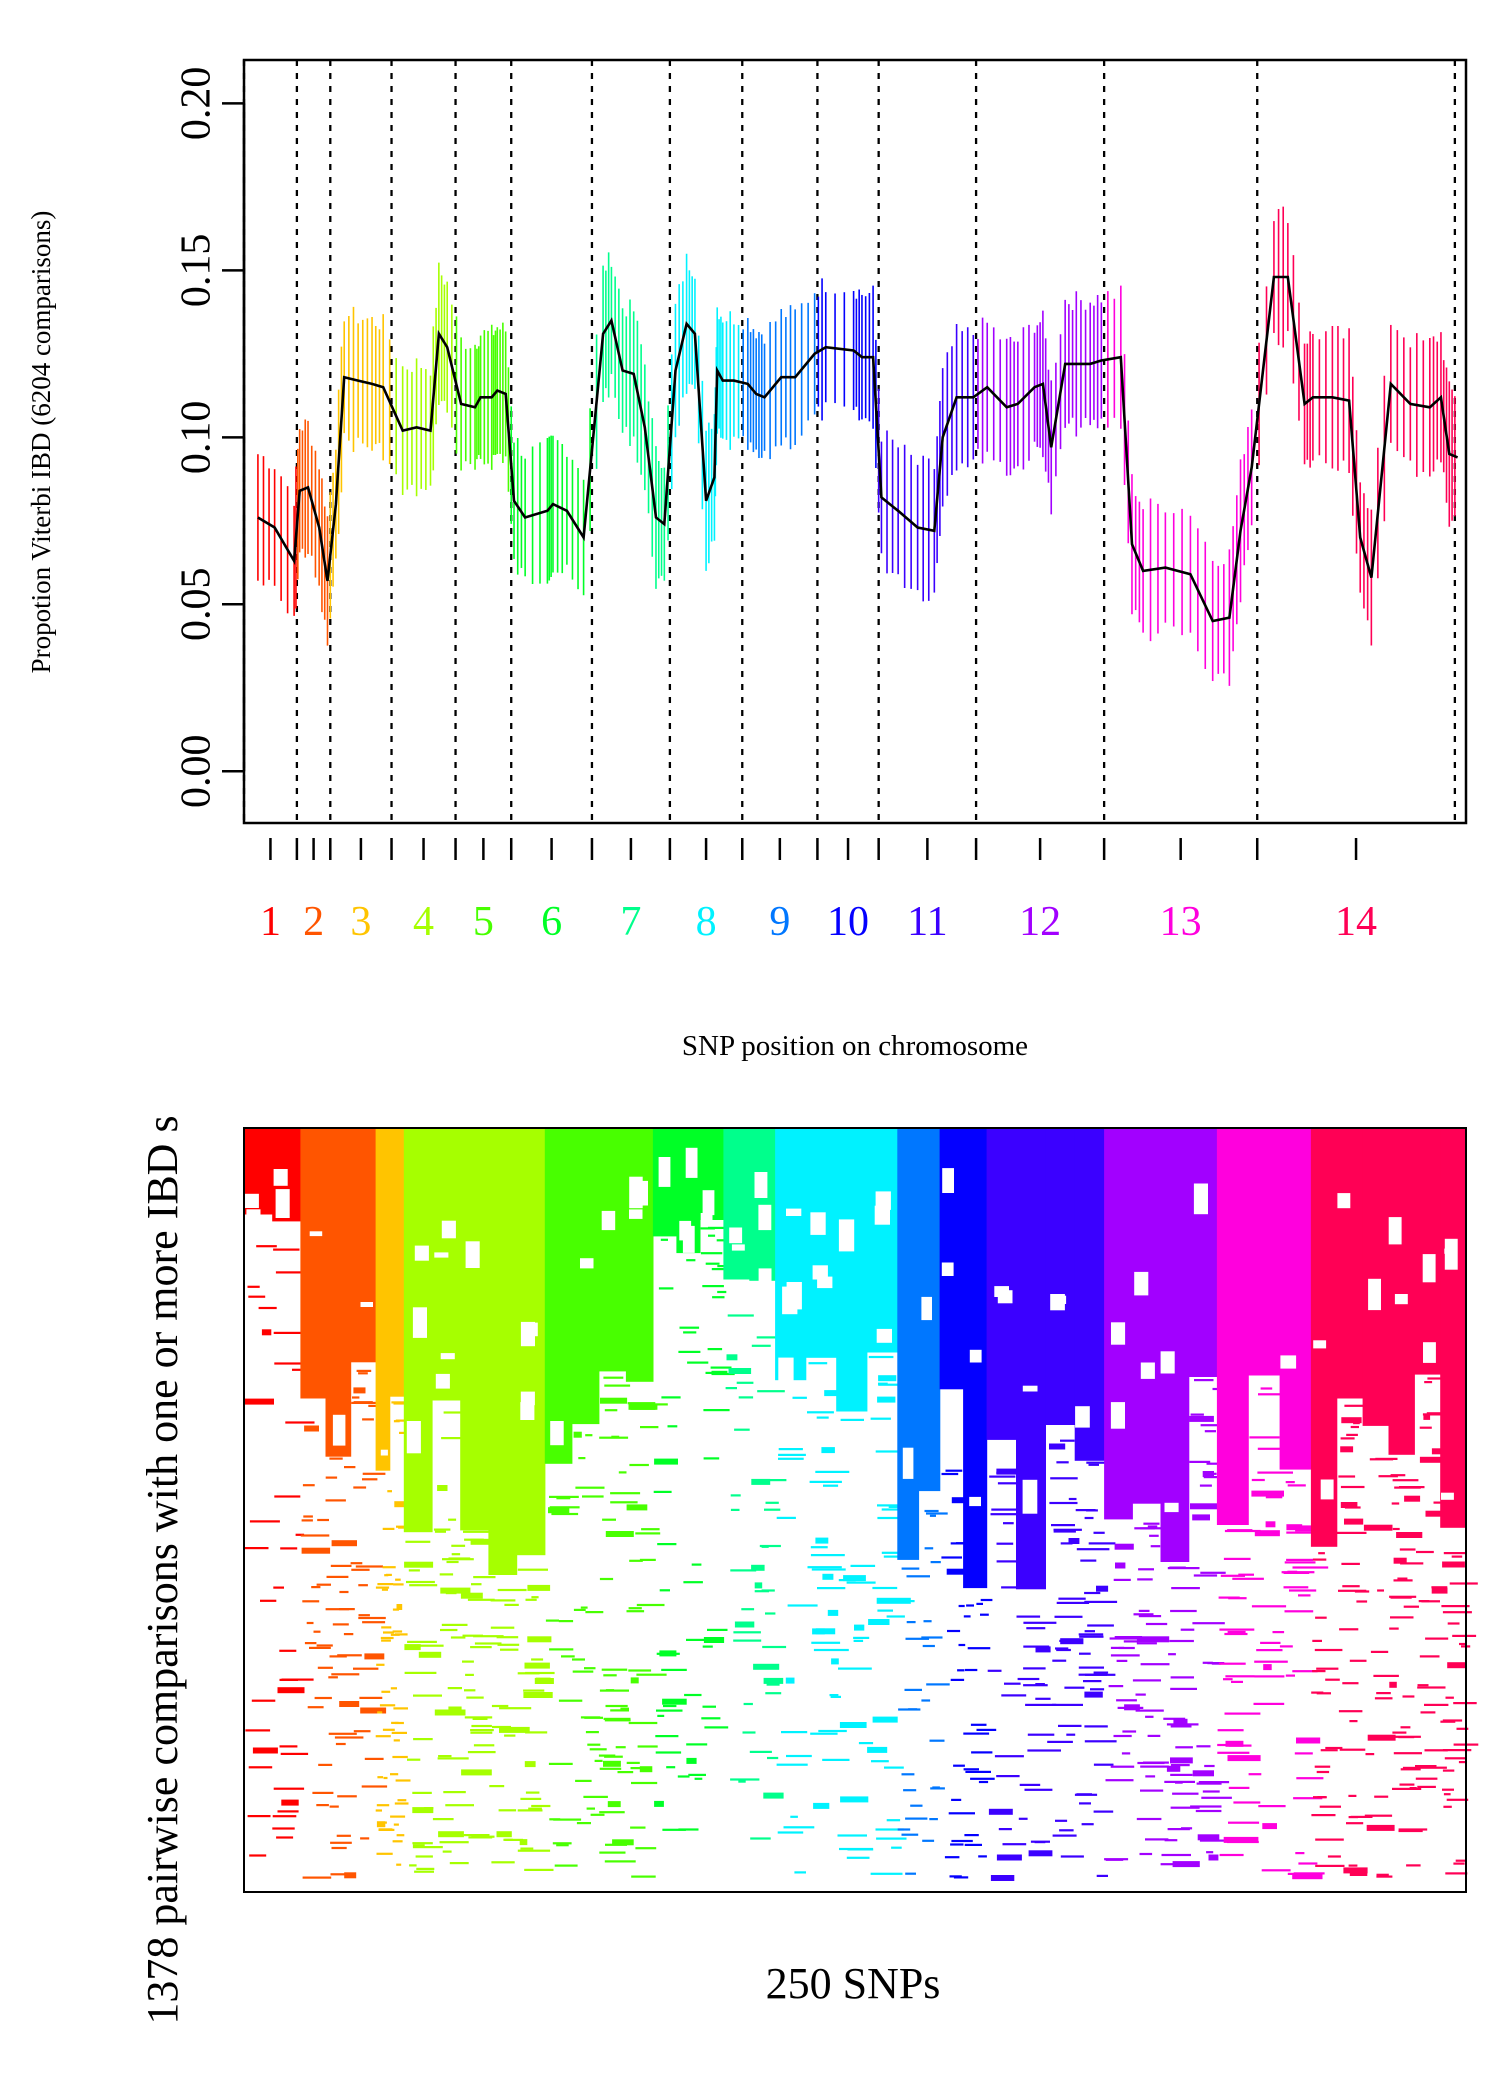 Image resolution: width=1500 pixels, height=2100 pixels. Describe the element at coordinates (313, 922) in the screenshot. I see `chromosome-label: 2` at that location.